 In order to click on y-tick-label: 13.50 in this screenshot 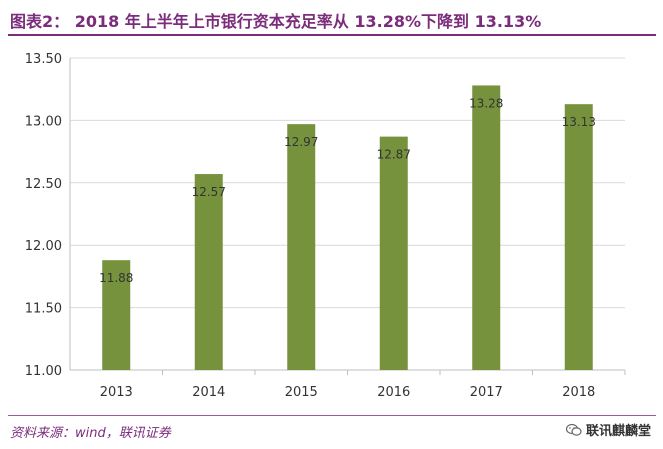, I will do `click(43, 59)`.